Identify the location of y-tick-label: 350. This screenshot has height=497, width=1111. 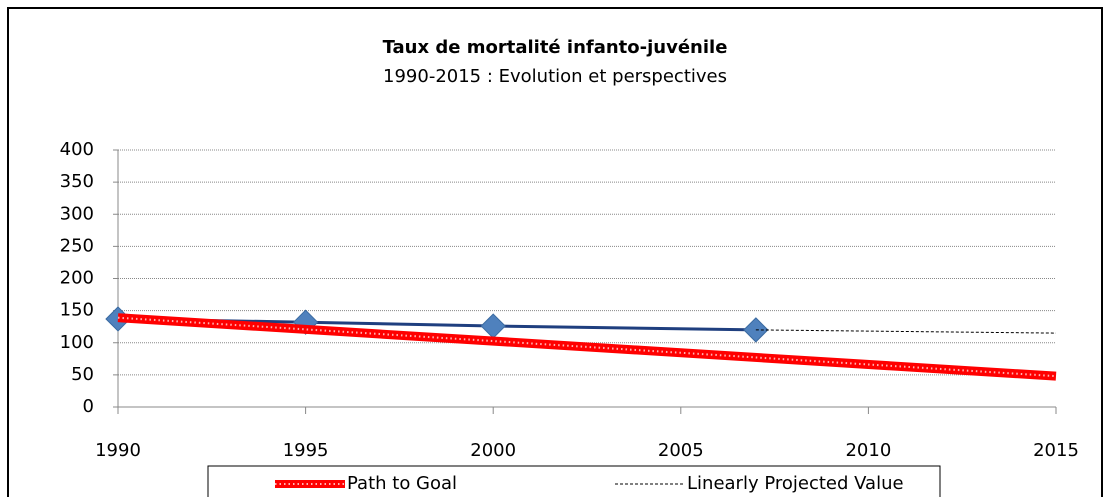
(77, 181).